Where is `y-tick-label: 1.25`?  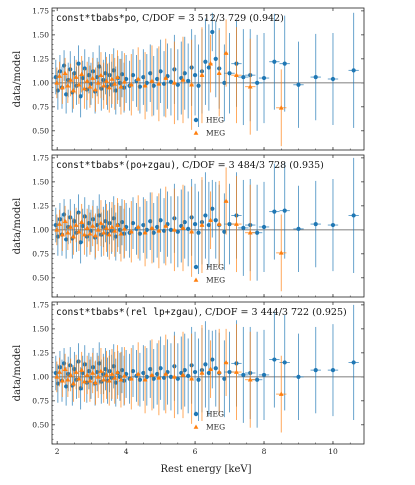
y-tick-label: 1.25 is located at coordinates (40, 58).